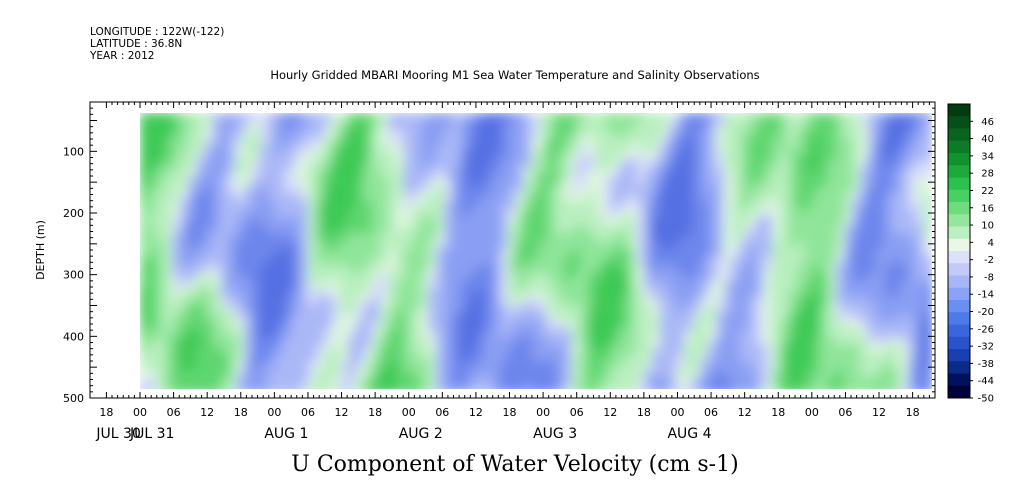 This screenshot has height=504, width=1009. Describe the element at coordinates (959, 331) in the screenshot. I see `colorbar-swatch` at that location.